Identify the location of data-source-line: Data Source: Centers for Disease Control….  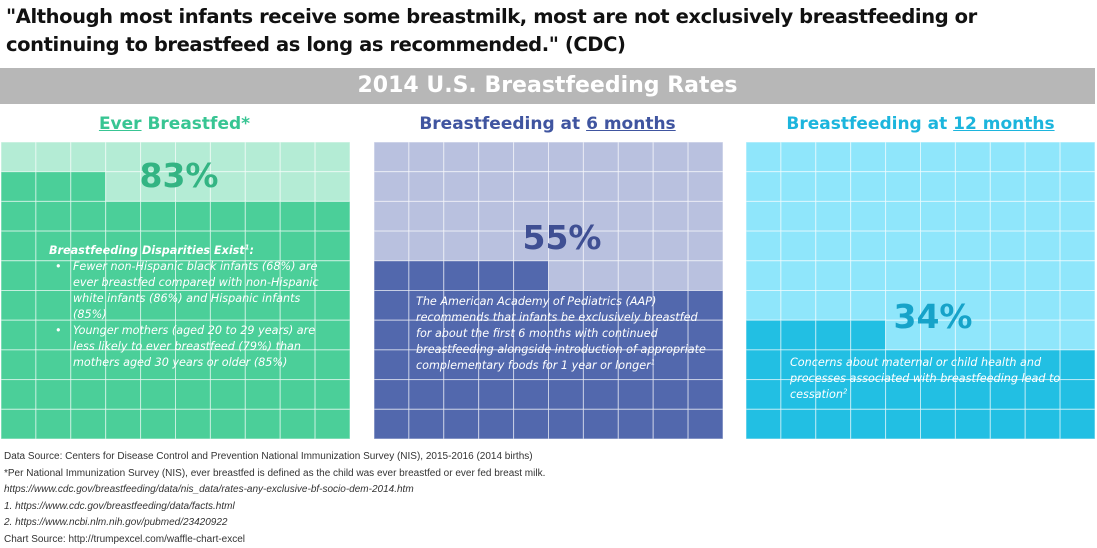
(548, 457).